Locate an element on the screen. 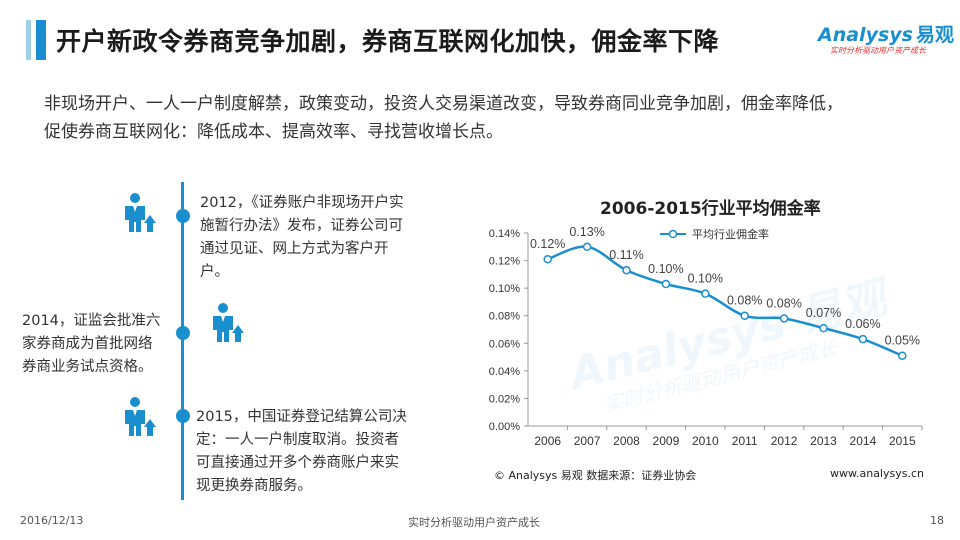  series-line is located at coordinates (725, 301).